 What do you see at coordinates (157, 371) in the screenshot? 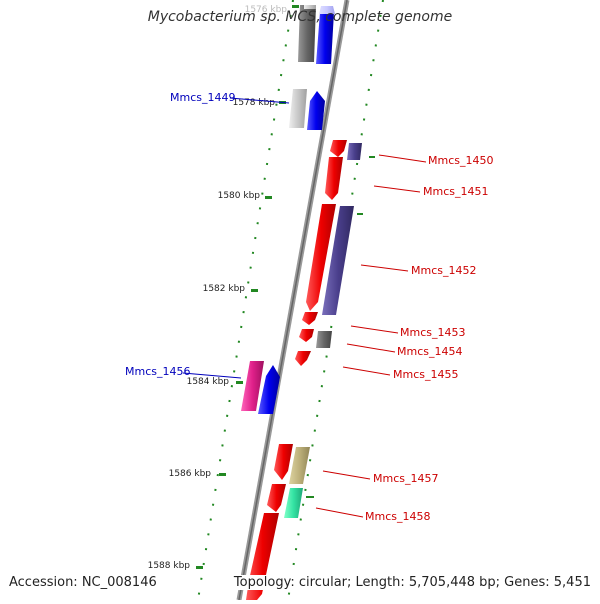
I see `gene-label-mmcs-1456: Mmcs_1456` at bounding box center [157, 371].